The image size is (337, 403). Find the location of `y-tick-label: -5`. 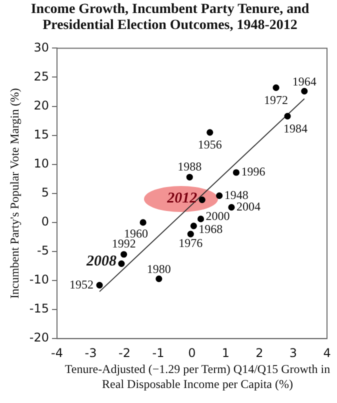

y-tick-label: -5 is located at coordinates (43, 251).